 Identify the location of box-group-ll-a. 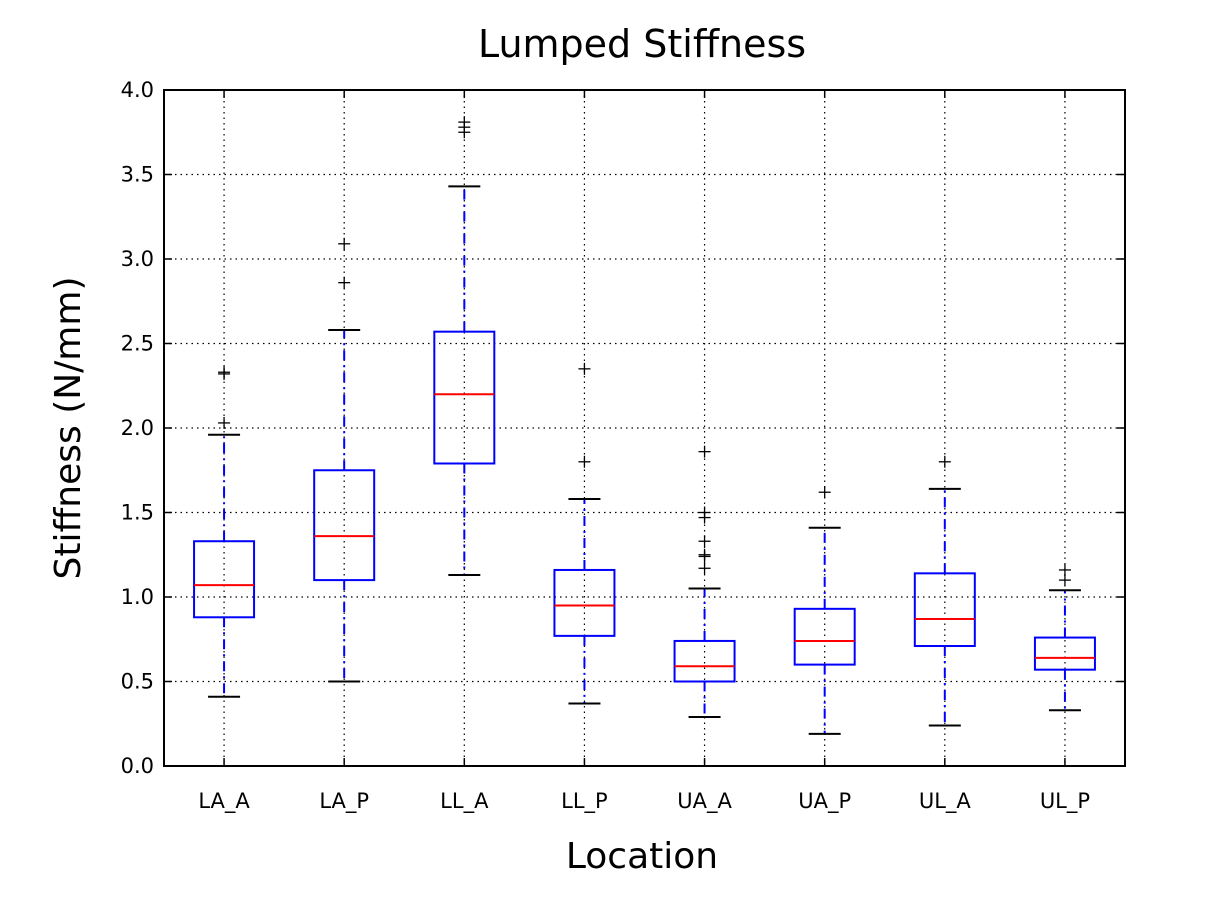
(464, 346).